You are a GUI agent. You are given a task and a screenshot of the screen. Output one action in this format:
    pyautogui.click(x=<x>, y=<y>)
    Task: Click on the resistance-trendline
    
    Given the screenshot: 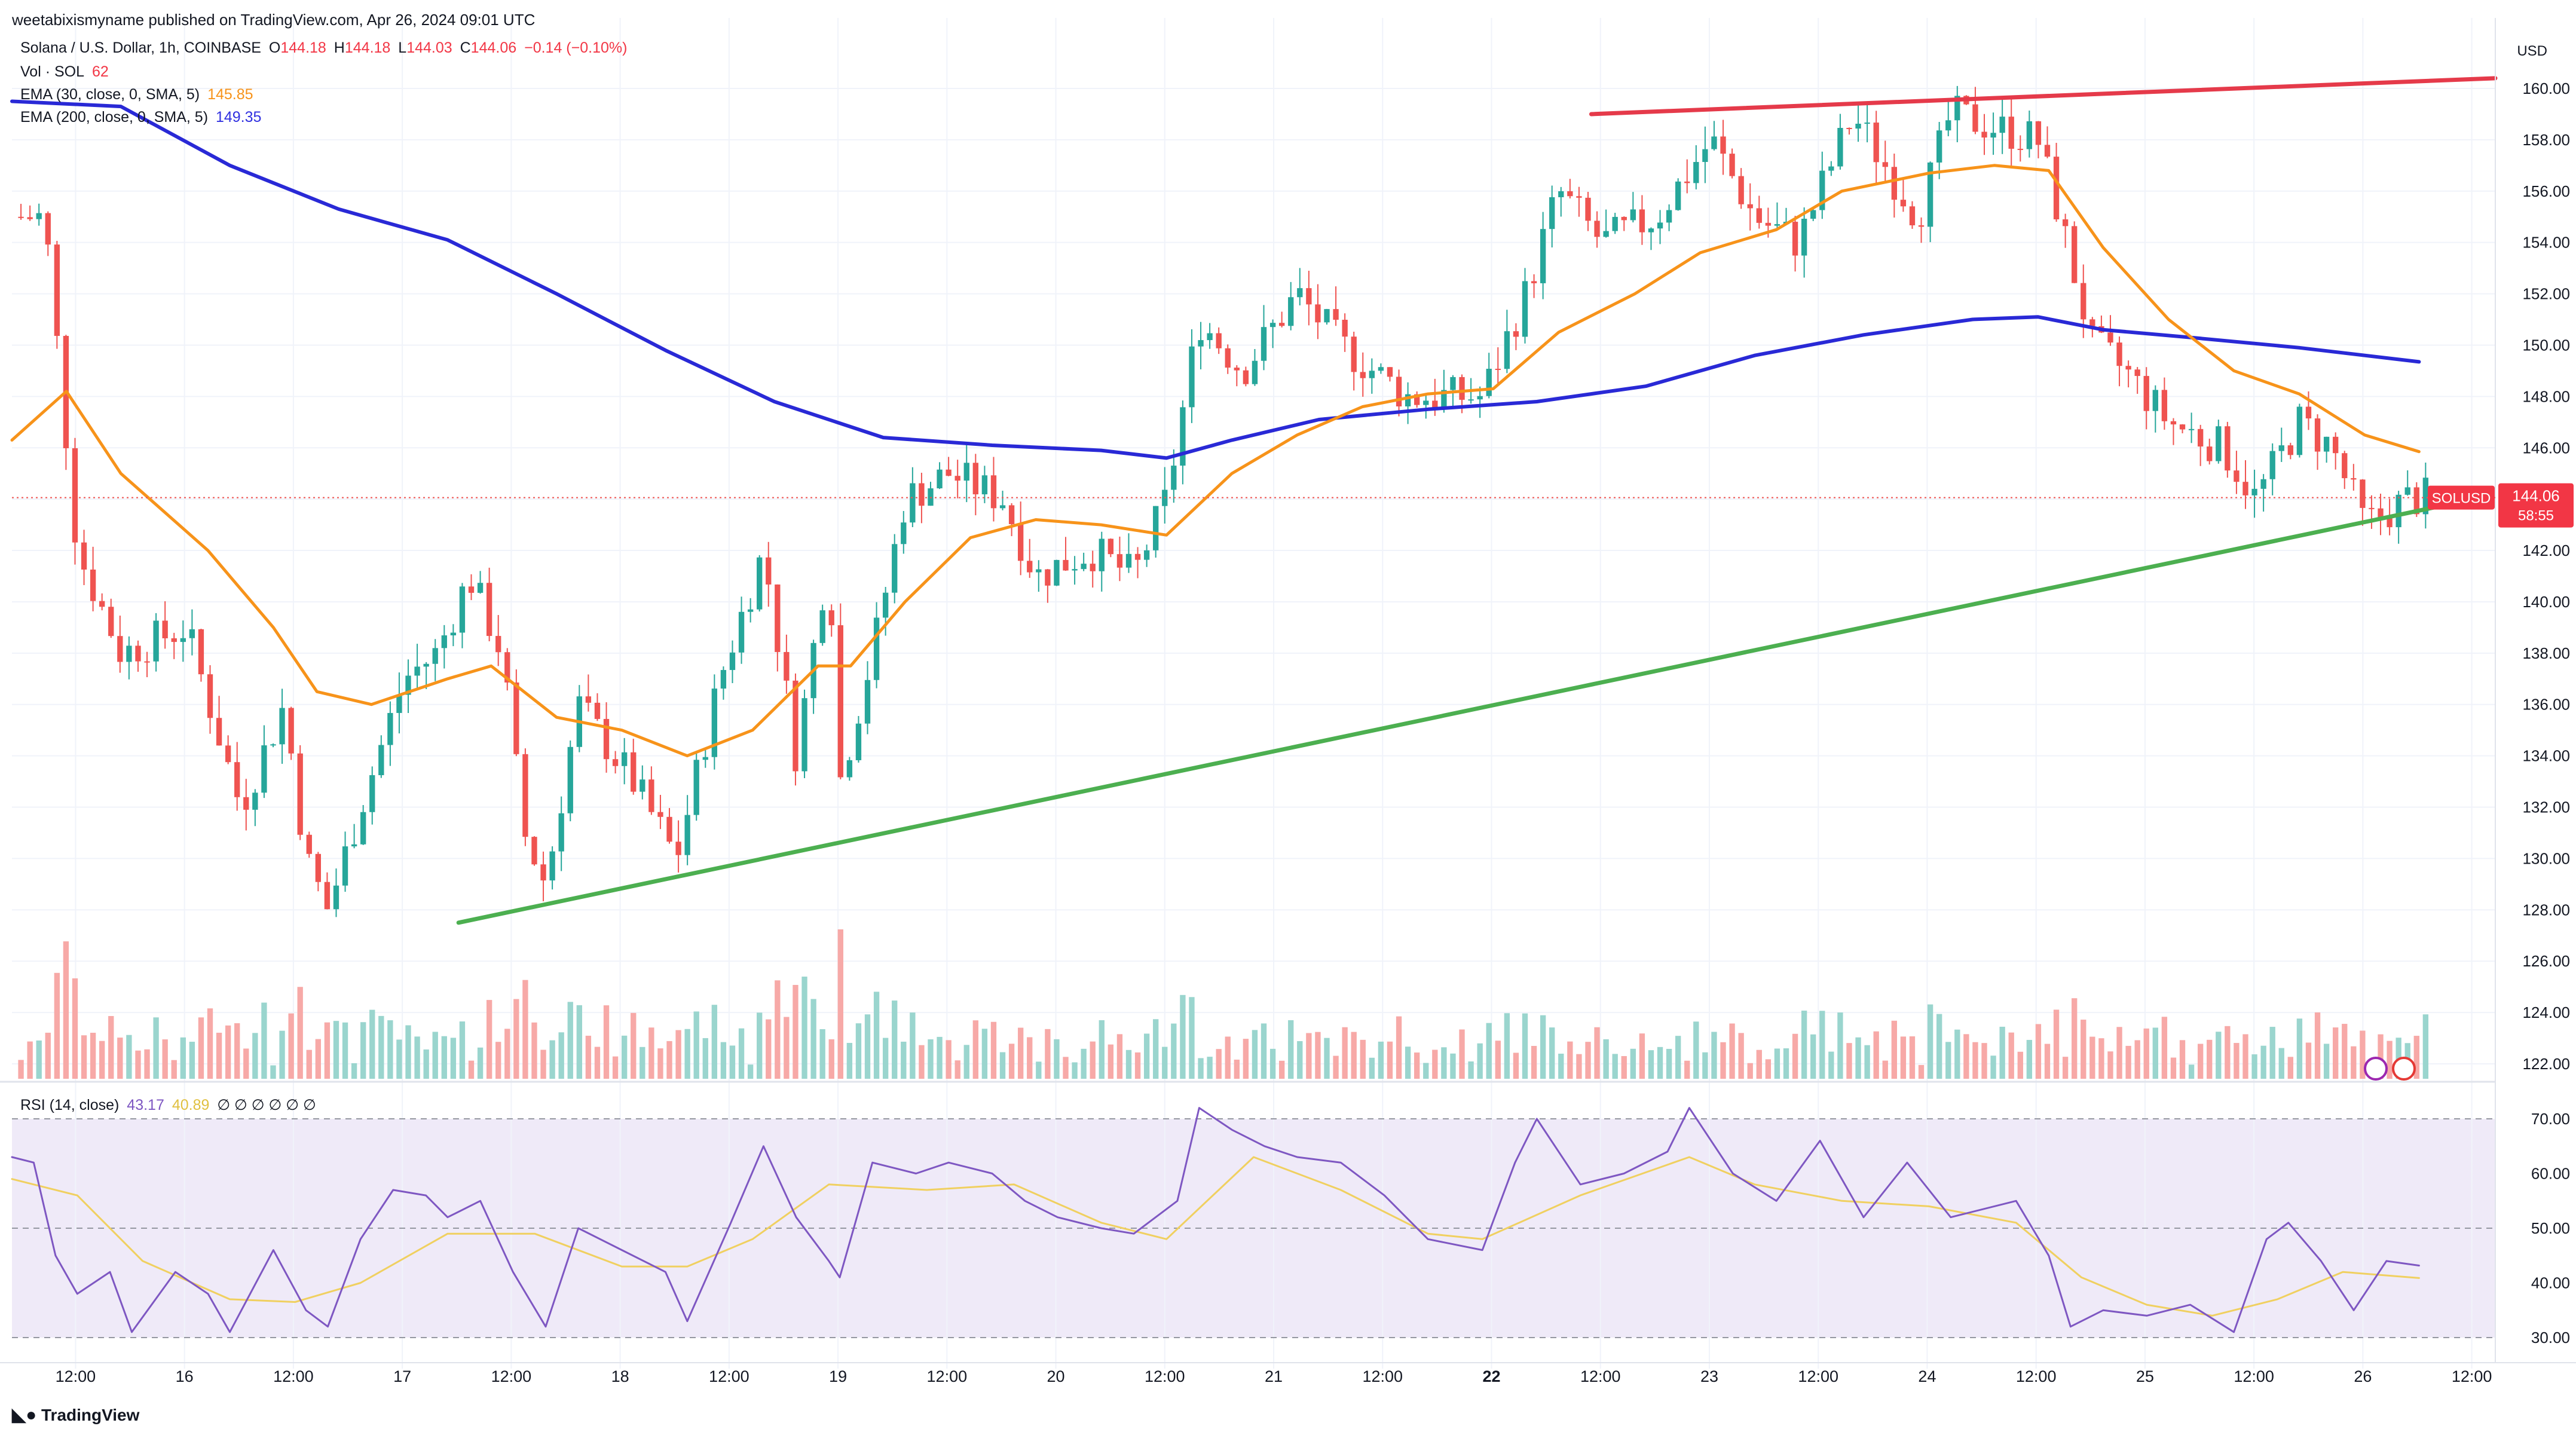 What is the action you would take?
    pyautogui.click(x=2043, y=97)
    